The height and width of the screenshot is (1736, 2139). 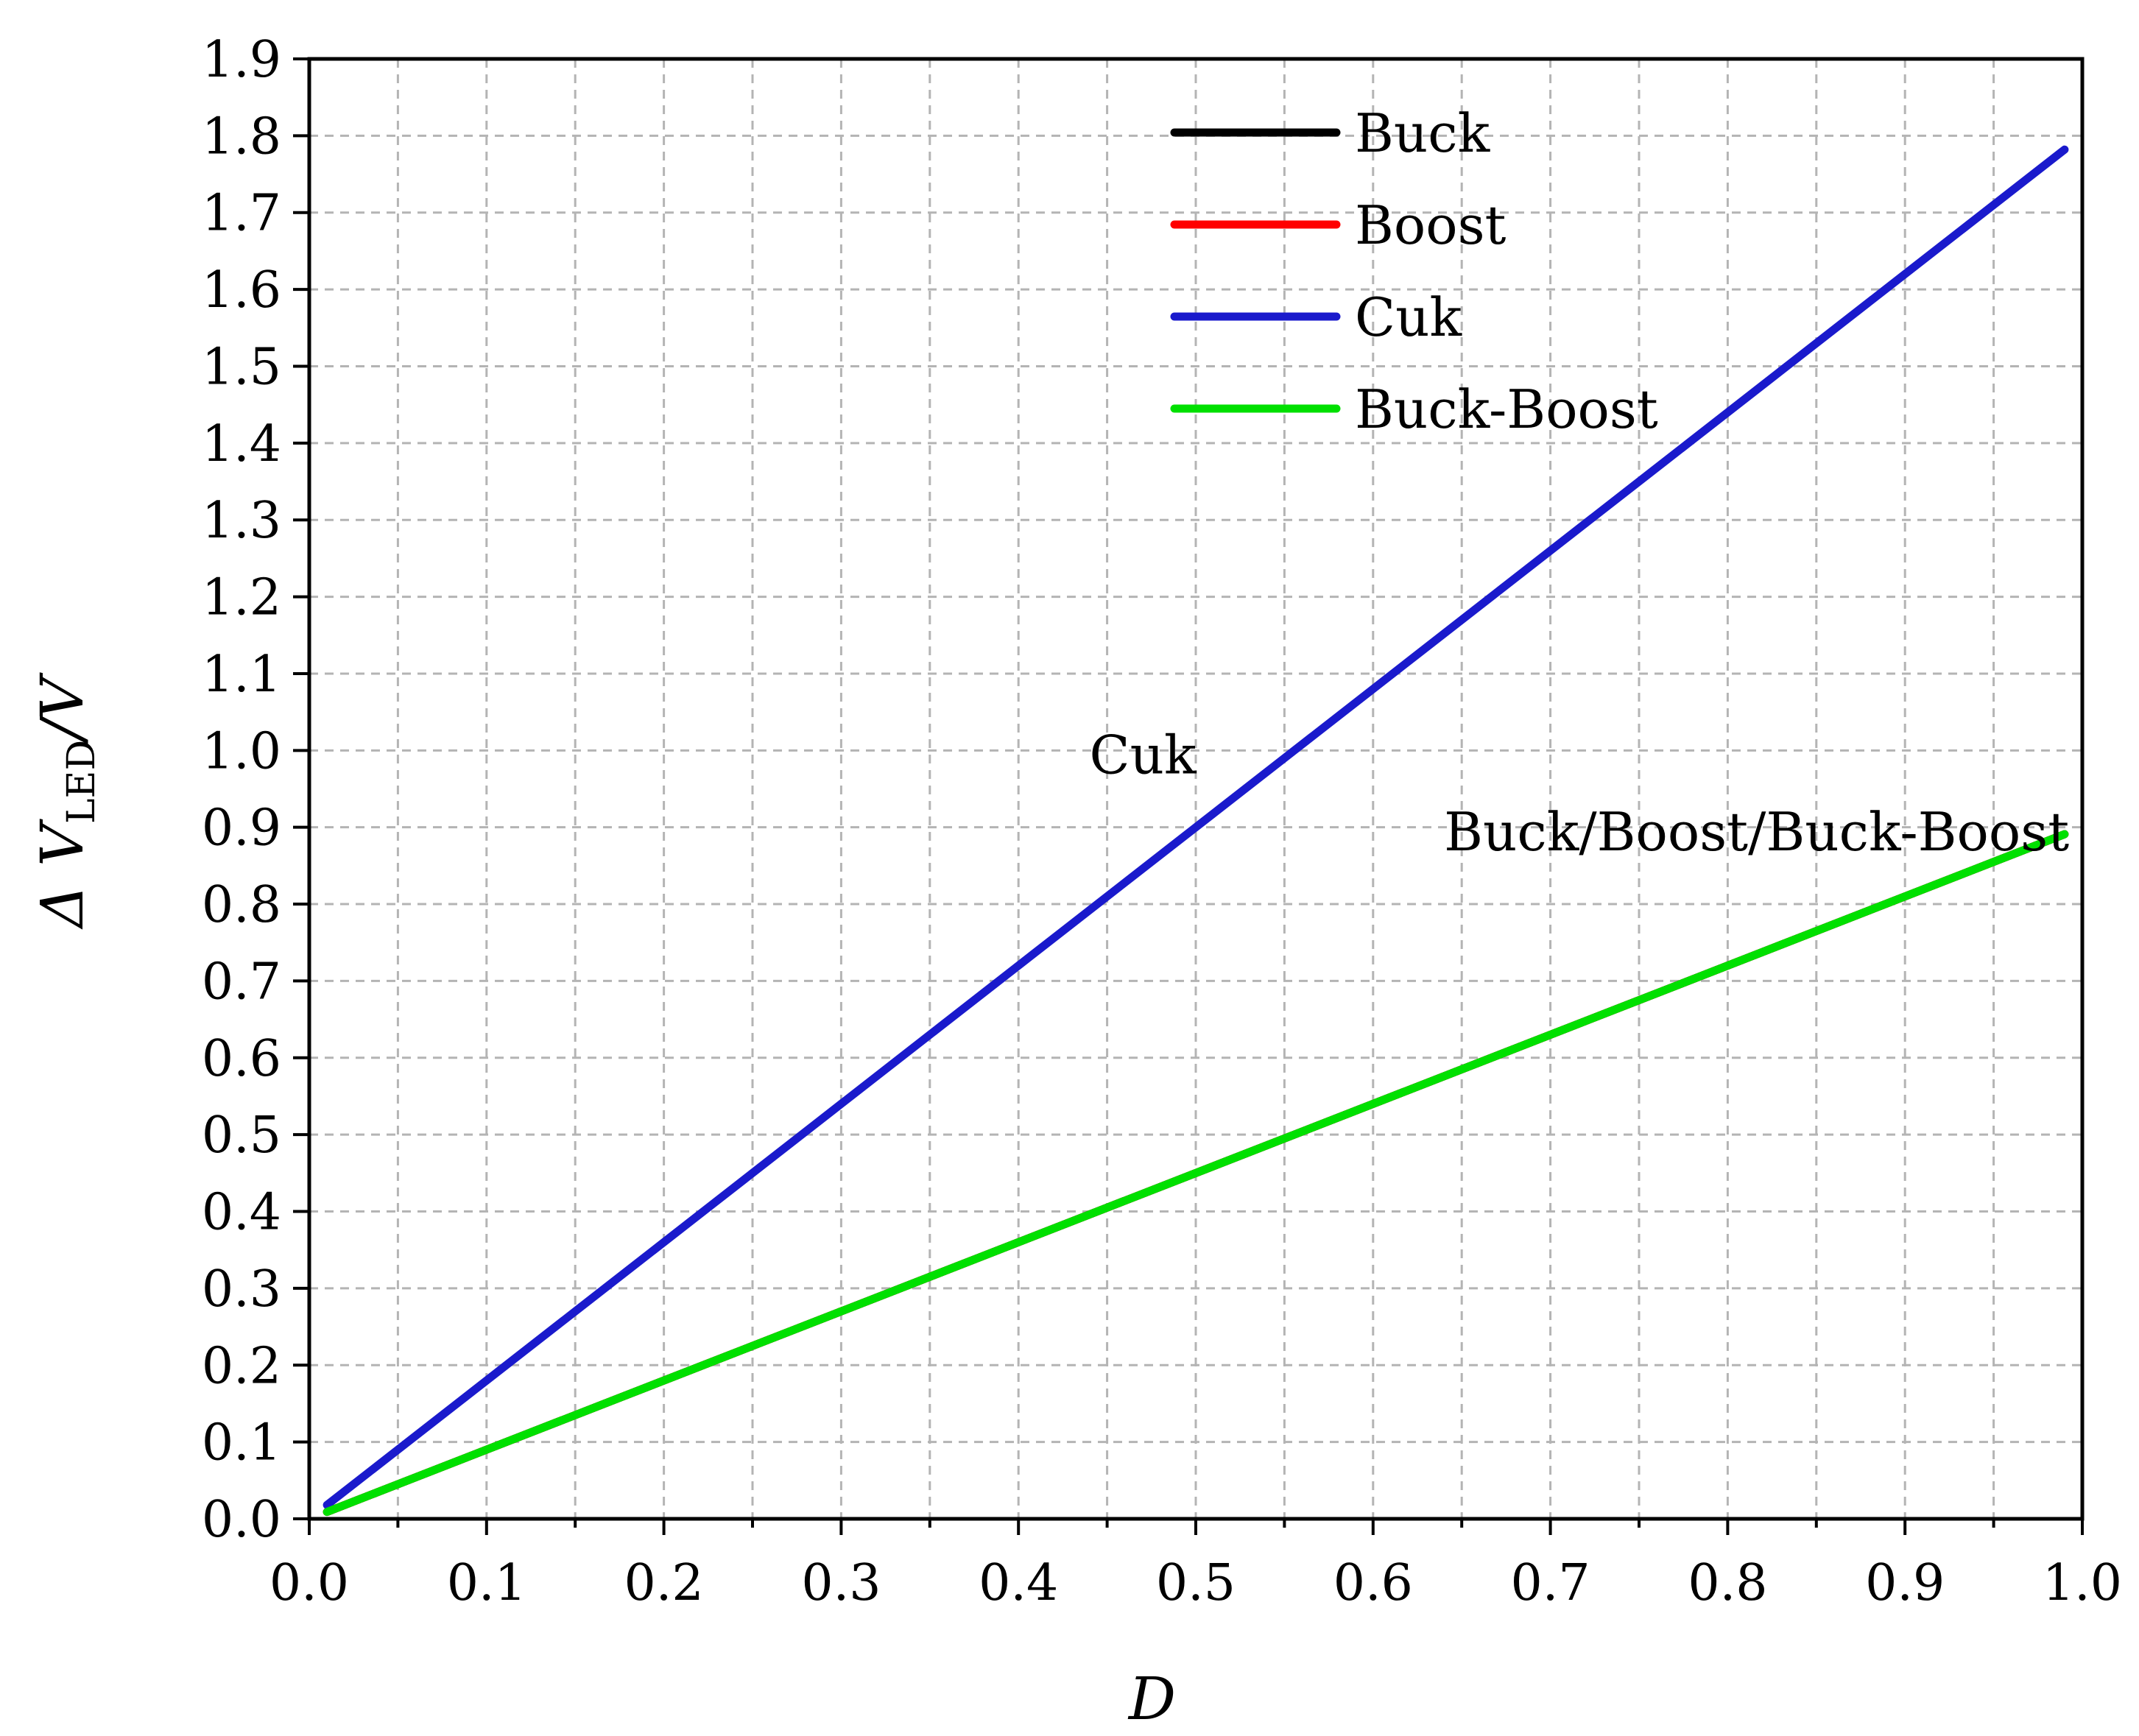 I want to click on x-tick-label: 0.8, so click(x=1727, y=1583).